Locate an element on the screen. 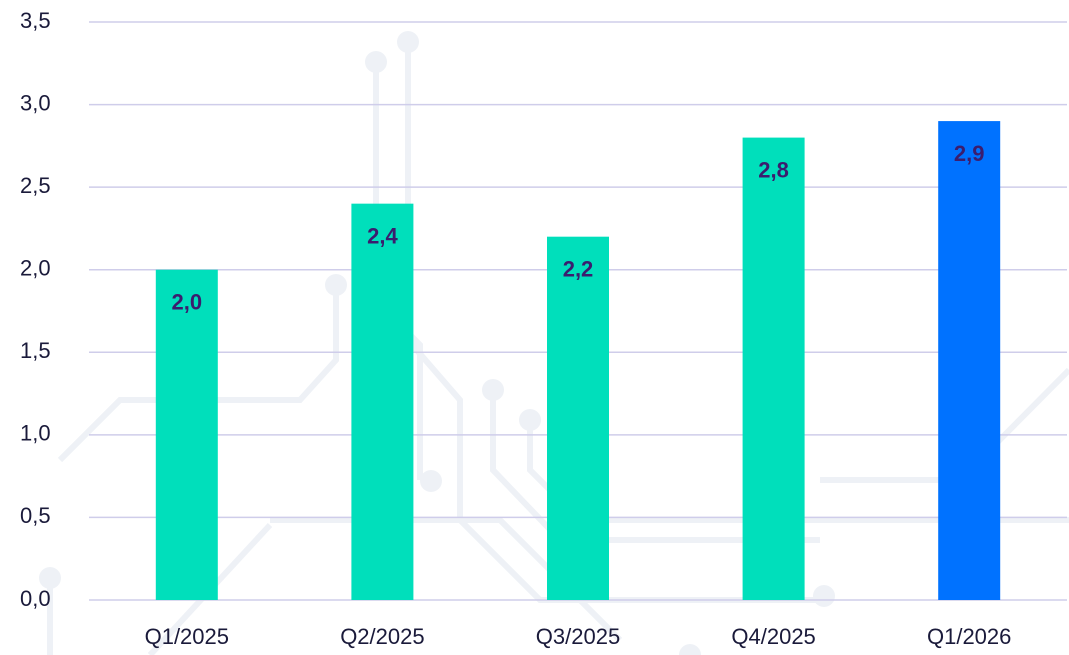  y-tick-label: 2,5 is located at coordinates (35, 185).